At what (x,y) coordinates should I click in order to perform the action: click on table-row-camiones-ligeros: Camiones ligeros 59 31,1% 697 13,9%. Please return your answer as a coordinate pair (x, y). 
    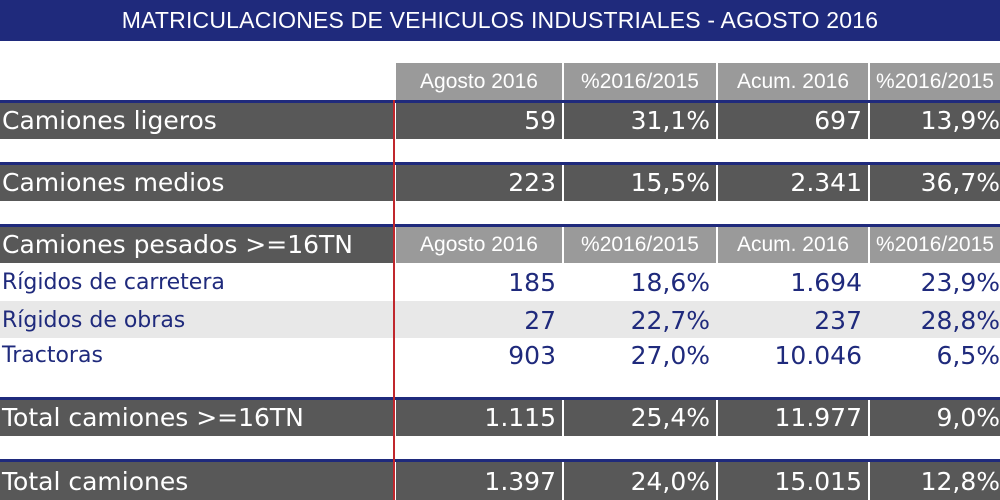
    Looking at the image, I should click on (500, 121).